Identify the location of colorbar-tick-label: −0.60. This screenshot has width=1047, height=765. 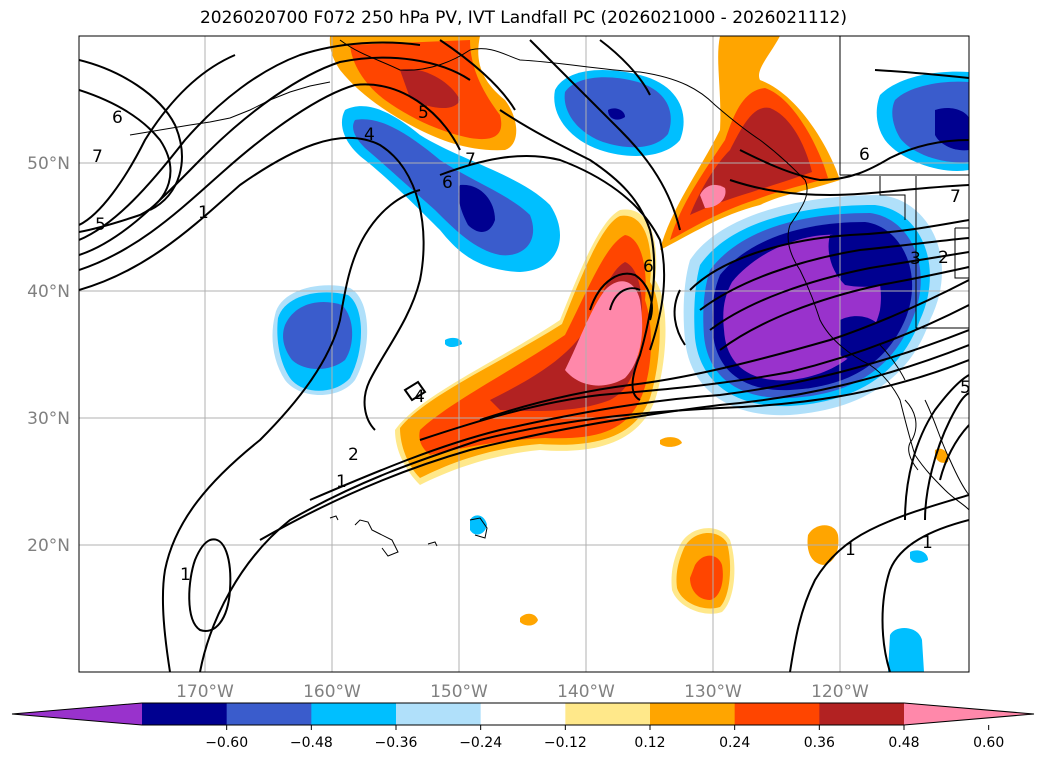
(226, 743).